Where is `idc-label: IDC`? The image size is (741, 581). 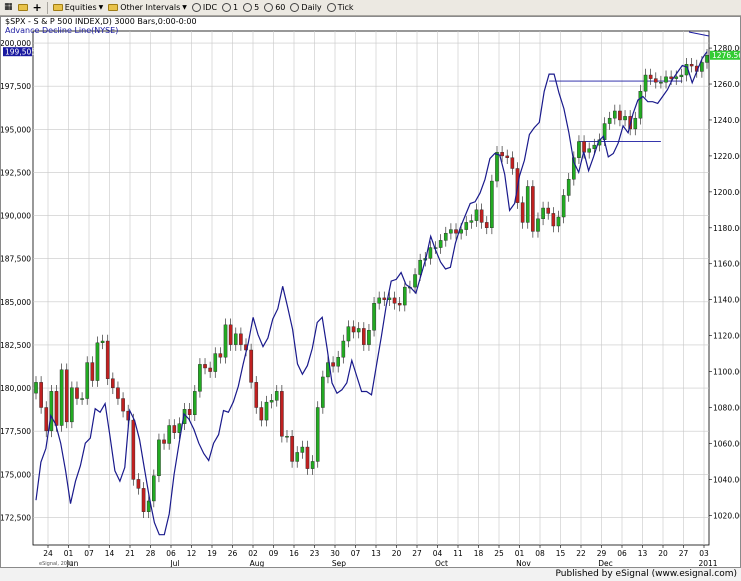
idc-label: IDC is located at coordinates (210, 7).